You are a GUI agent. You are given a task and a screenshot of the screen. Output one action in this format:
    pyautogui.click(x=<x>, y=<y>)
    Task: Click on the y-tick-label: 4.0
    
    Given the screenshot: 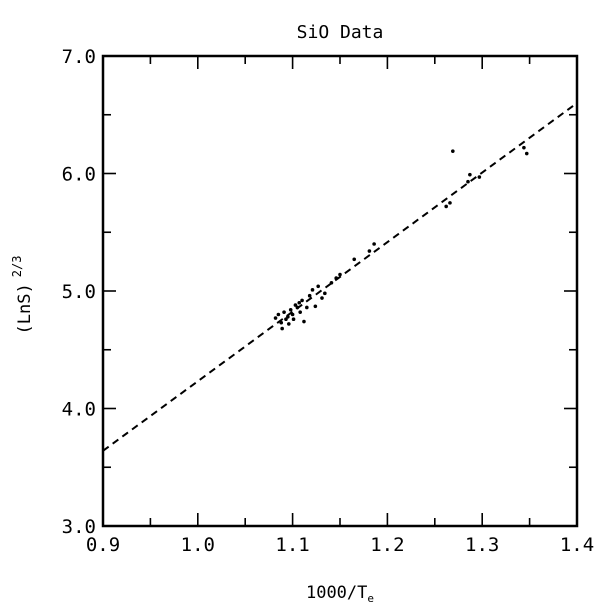 What is the action you would take?
    pyautogui.click(x=79, y=410)
    